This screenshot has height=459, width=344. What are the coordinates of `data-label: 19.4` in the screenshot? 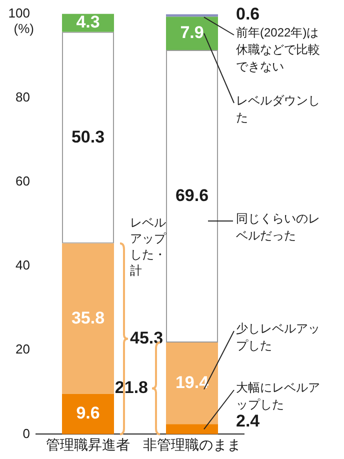 It's located at (192, 382).